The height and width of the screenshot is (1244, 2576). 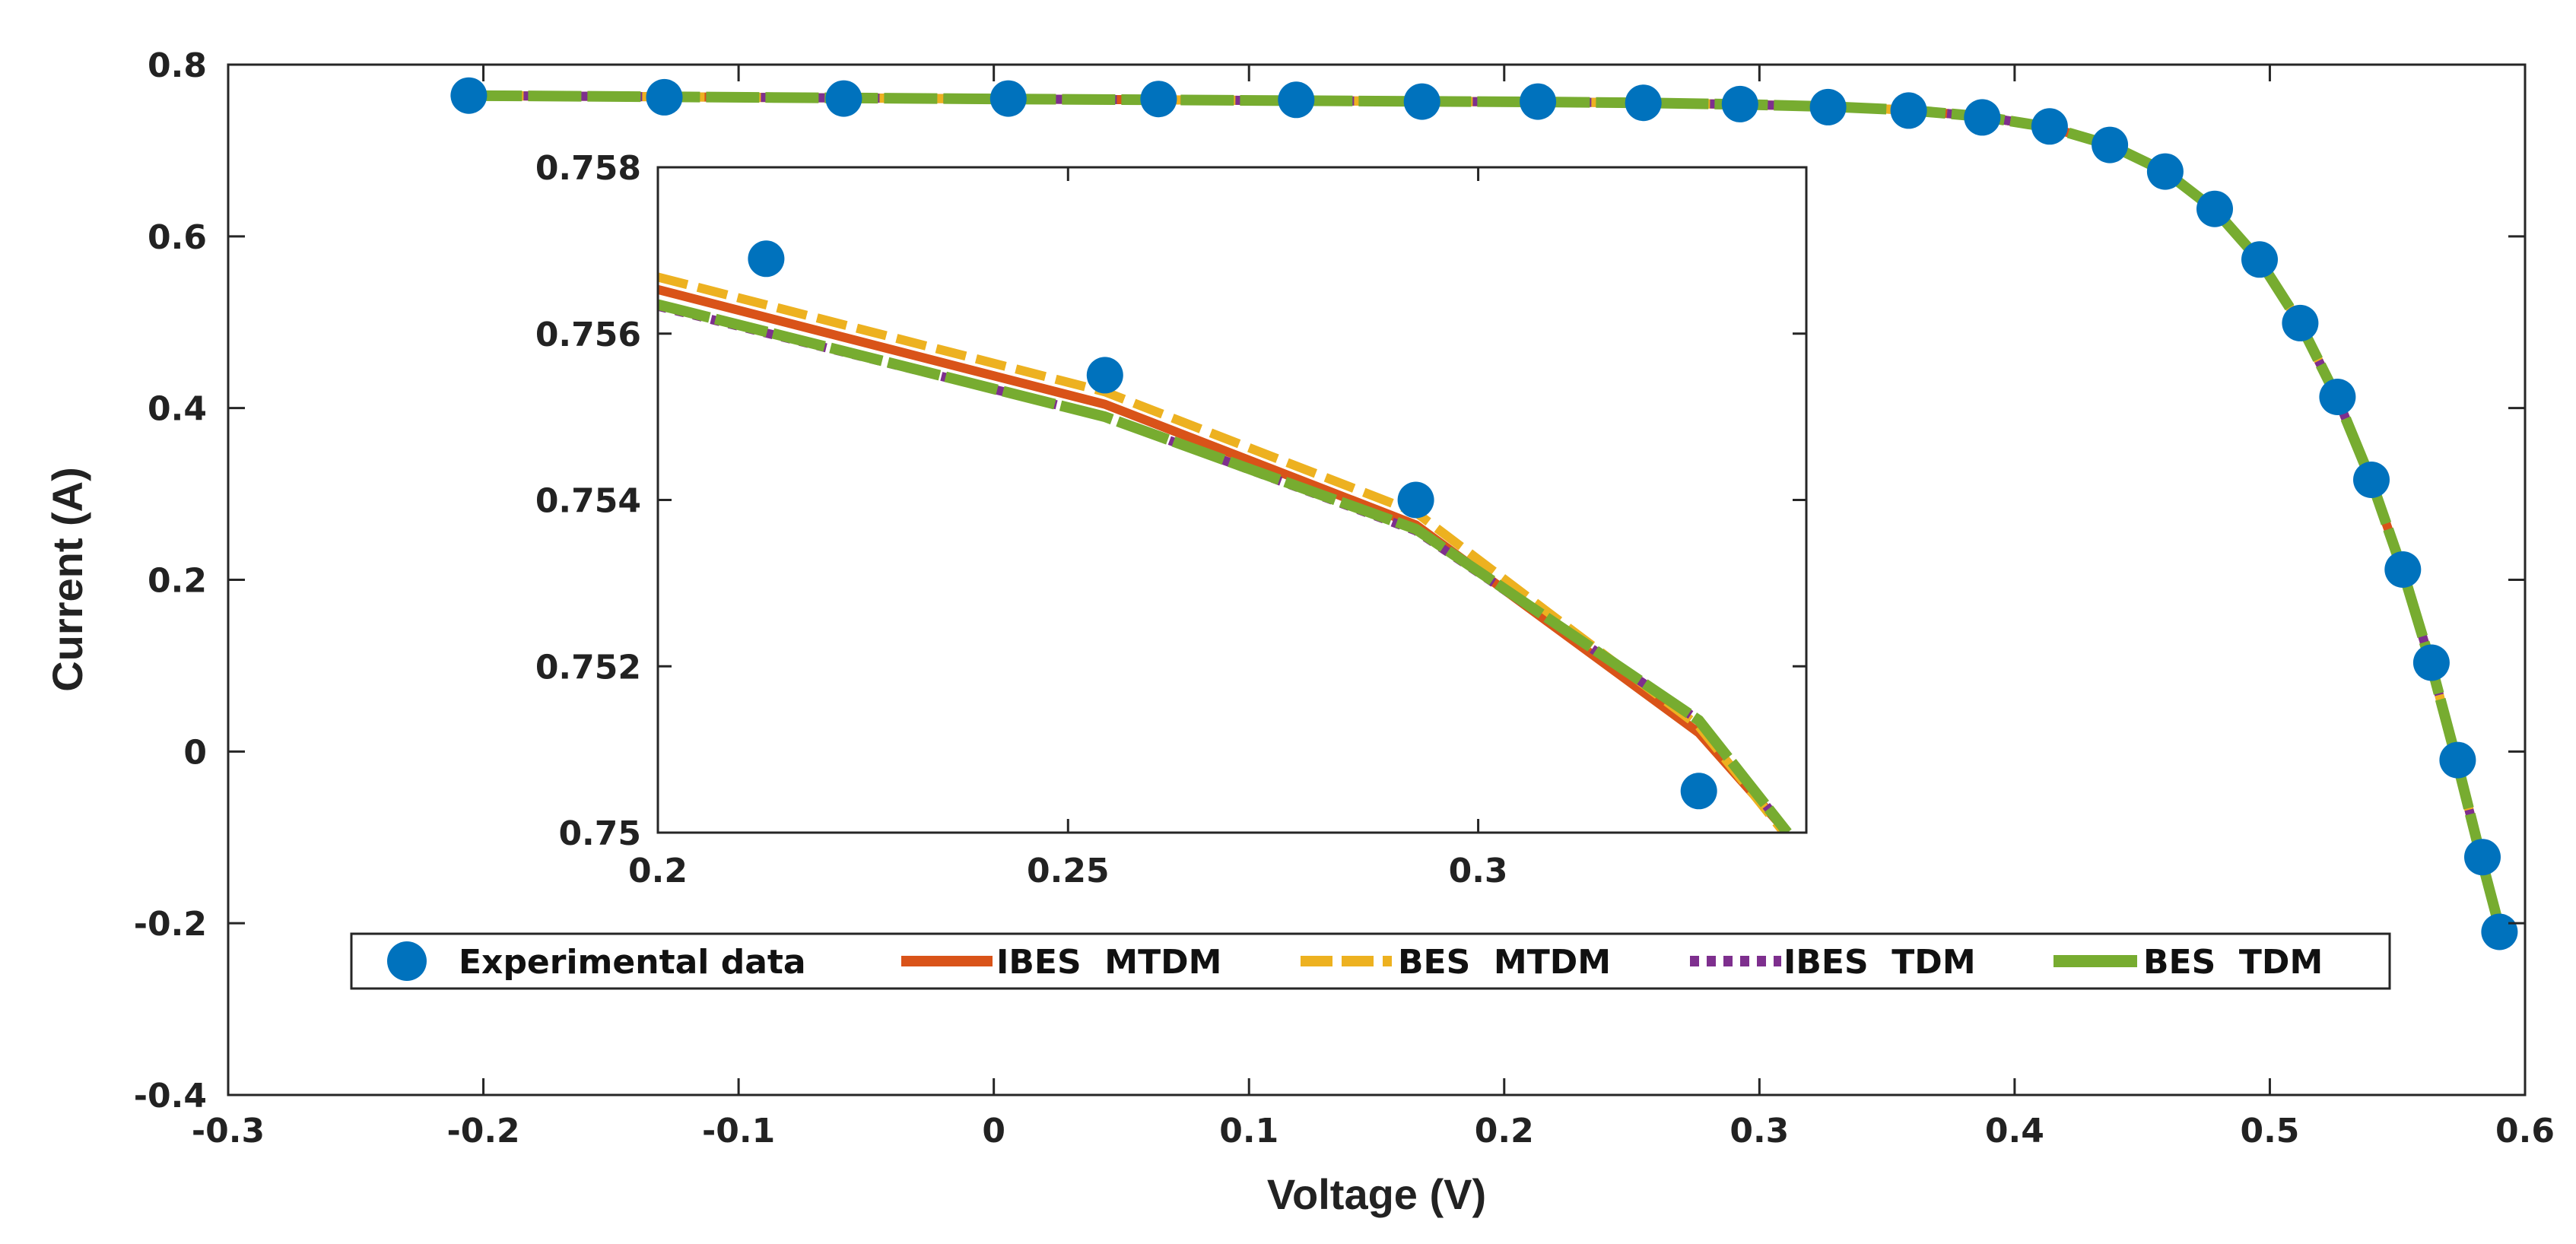 I want to click on inset-y-tick-label: 0.756, so click(x=588, y=335).